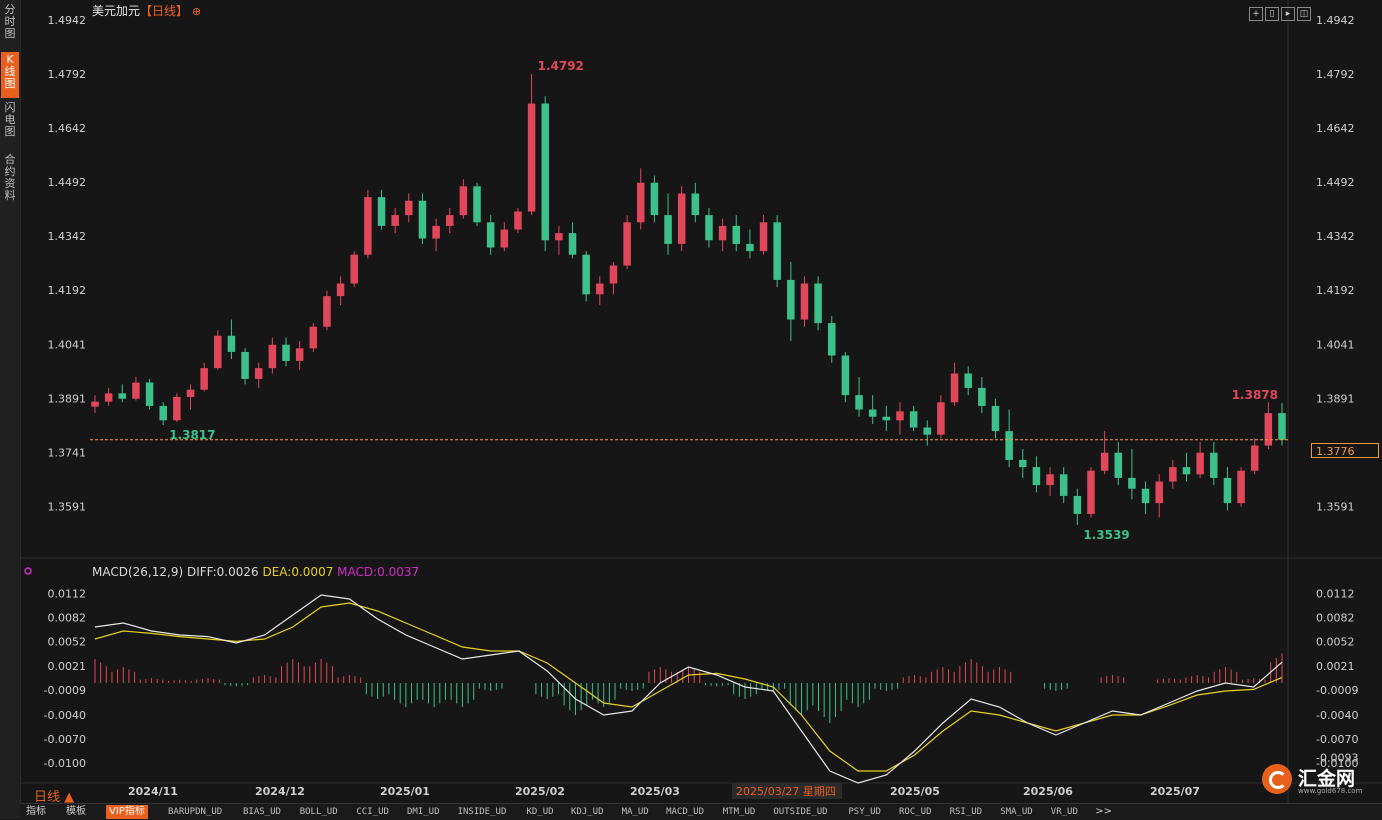 The height and width of the screenshot is (820, 1382). What do you see at coordinates (153, 791) in the screenshot?
I see `x-tick-label: 2024/11` at bounding box center [153, 791].